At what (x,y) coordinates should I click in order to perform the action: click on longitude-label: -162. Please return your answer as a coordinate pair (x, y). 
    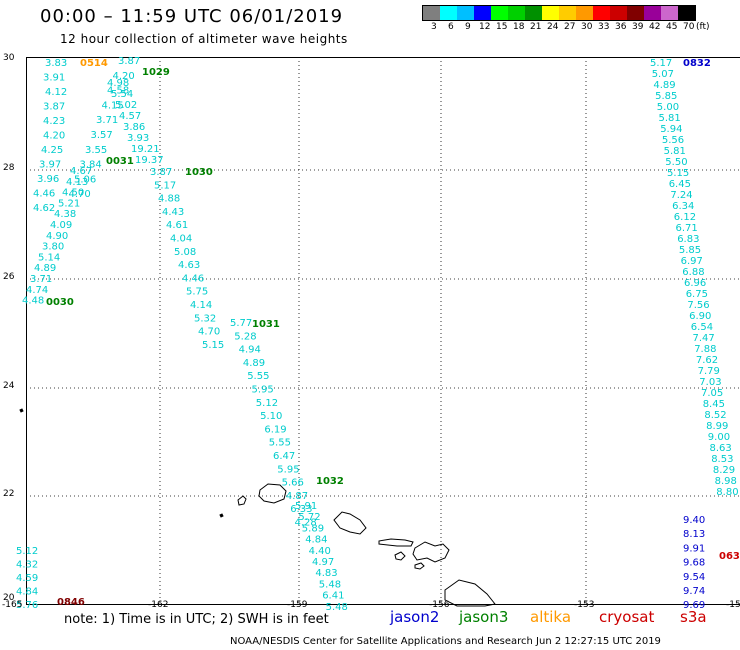
    Looking at the image, I should click on (158, 605).